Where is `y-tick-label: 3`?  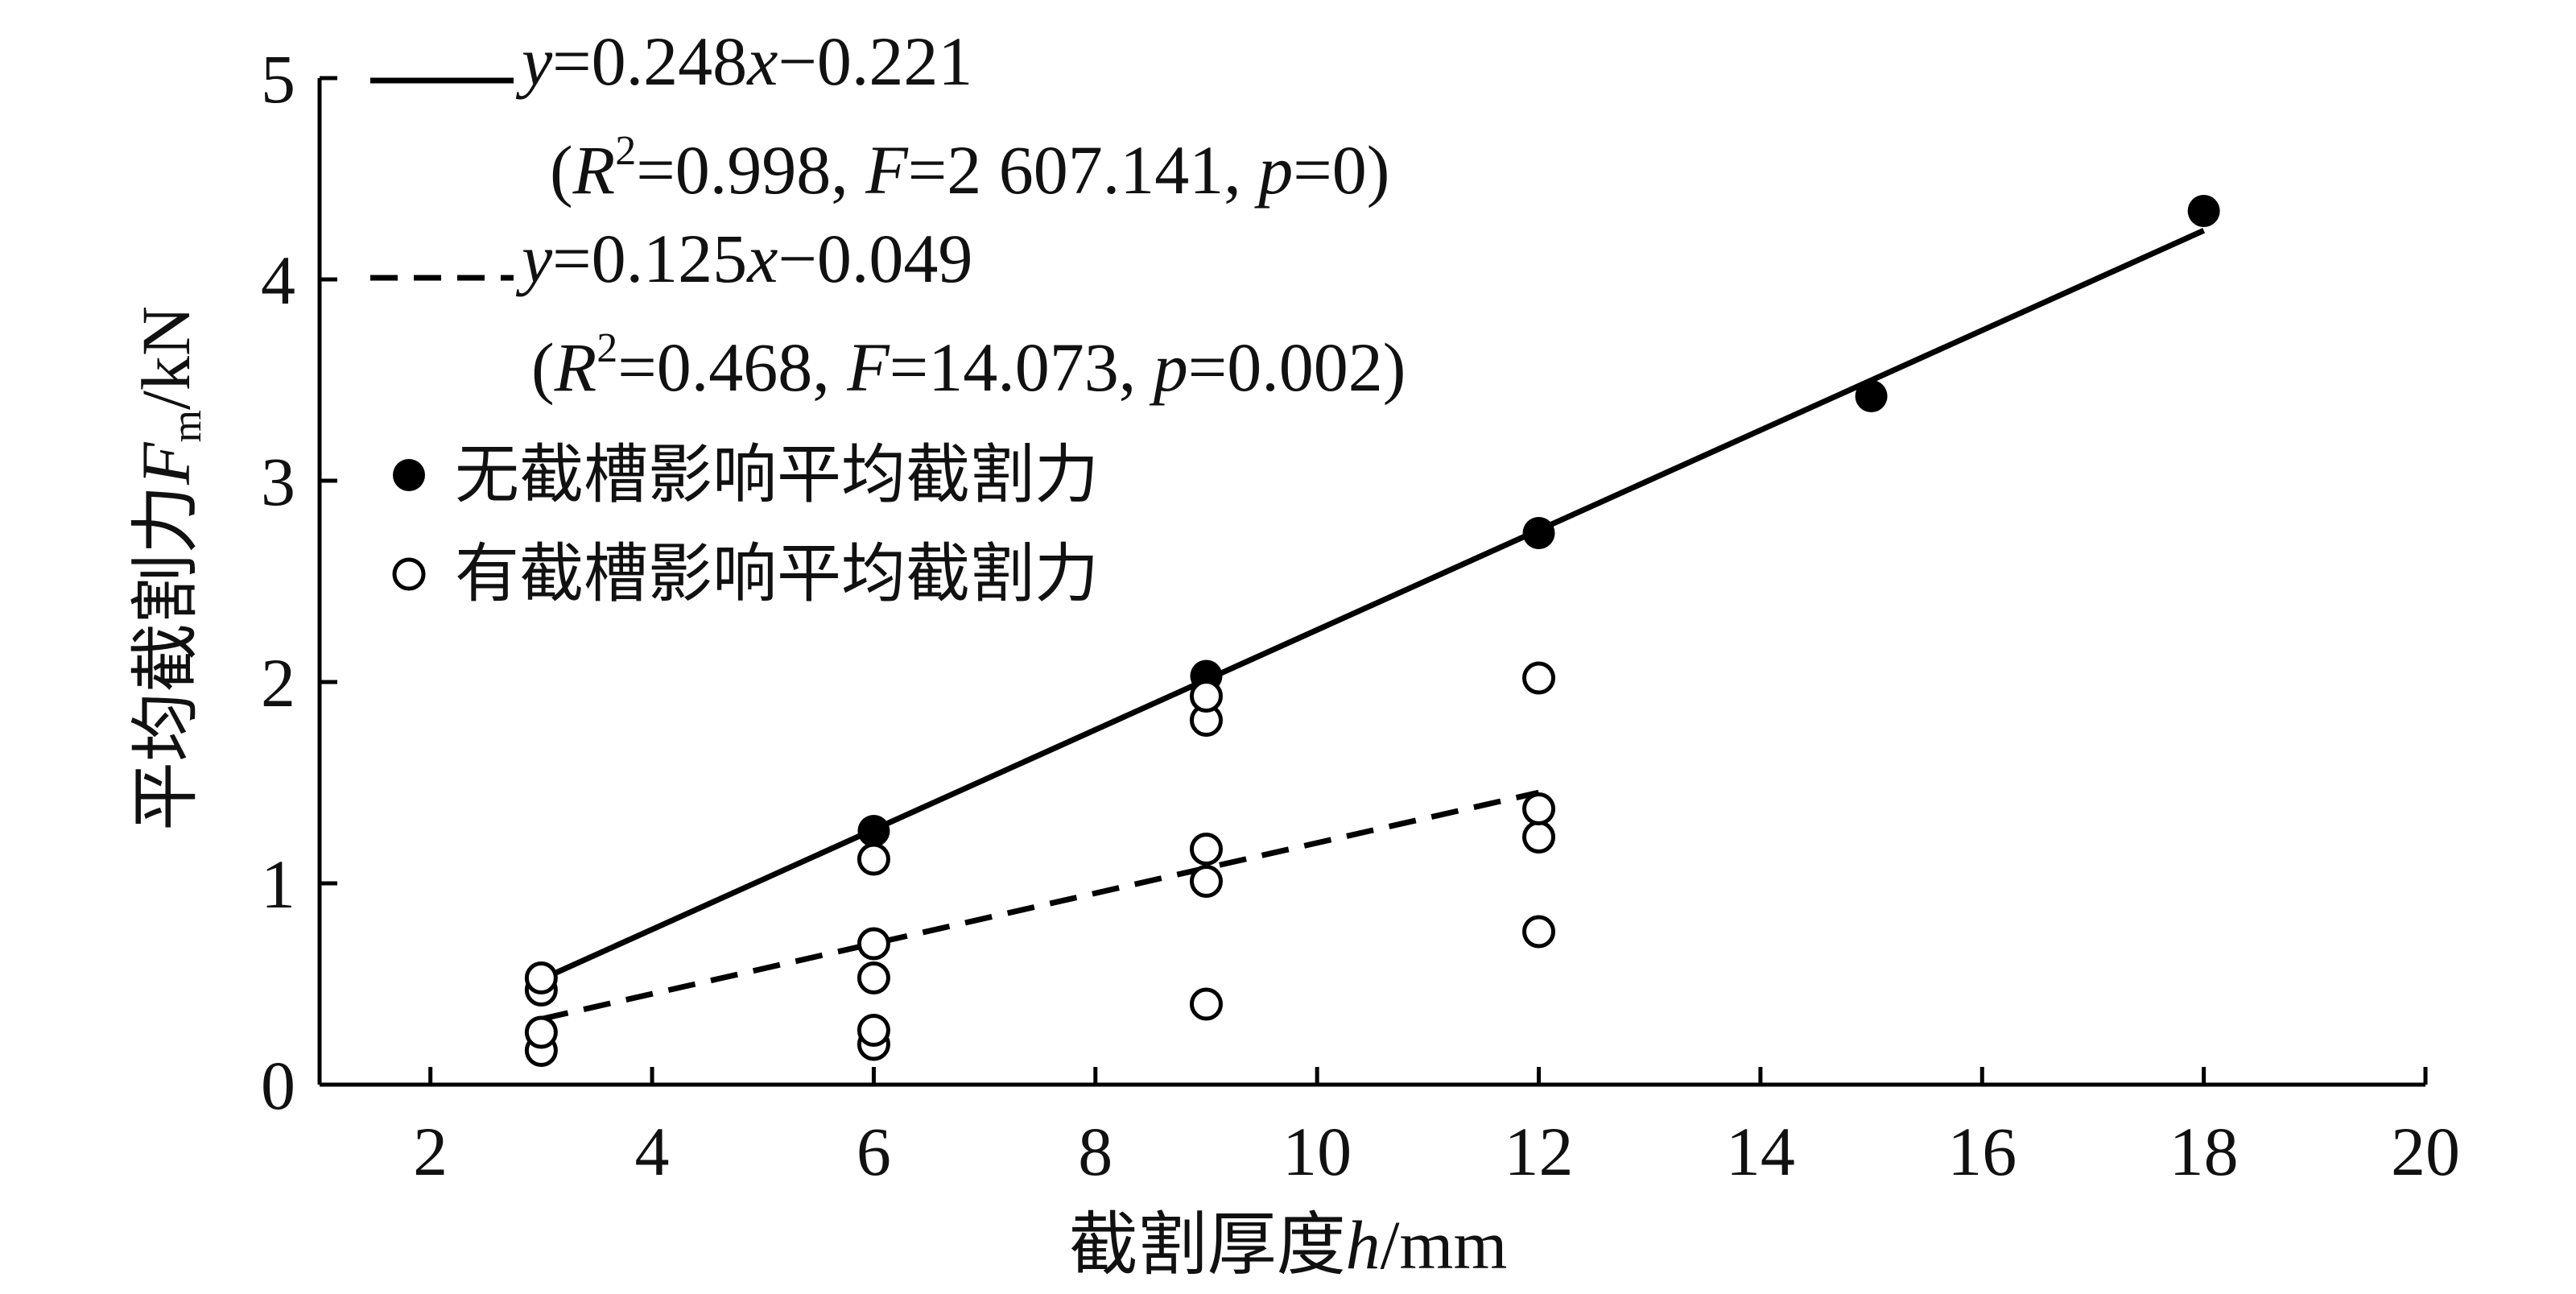 y-tick-label: 3 is located at coordinates (278, 481).